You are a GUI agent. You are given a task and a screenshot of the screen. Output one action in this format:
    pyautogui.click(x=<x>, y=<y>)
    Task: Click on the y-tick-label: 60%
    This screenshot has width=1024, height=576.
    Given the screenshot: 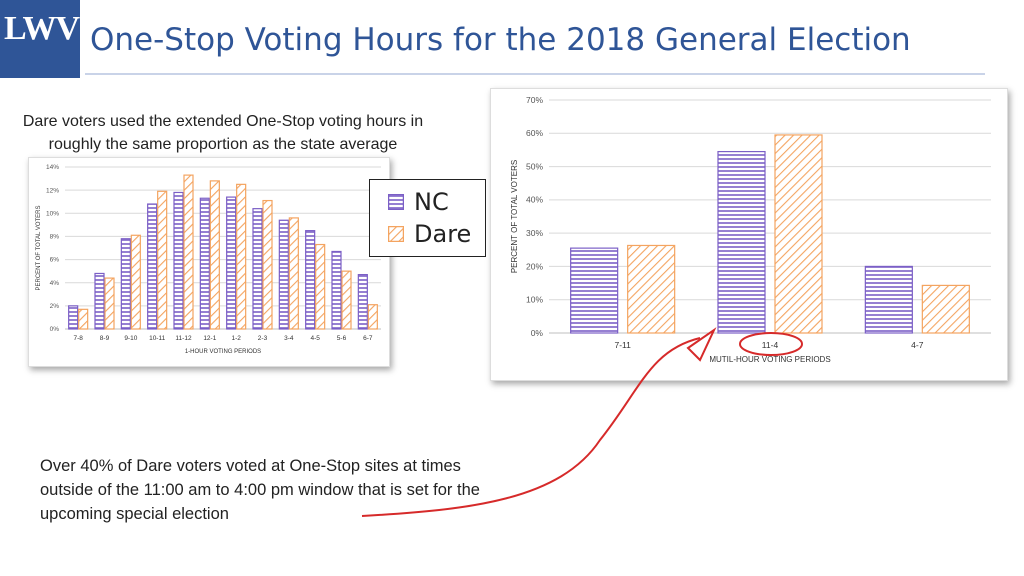 What is the action you would take?
    pyautogui.click(x=534, y=133)
    